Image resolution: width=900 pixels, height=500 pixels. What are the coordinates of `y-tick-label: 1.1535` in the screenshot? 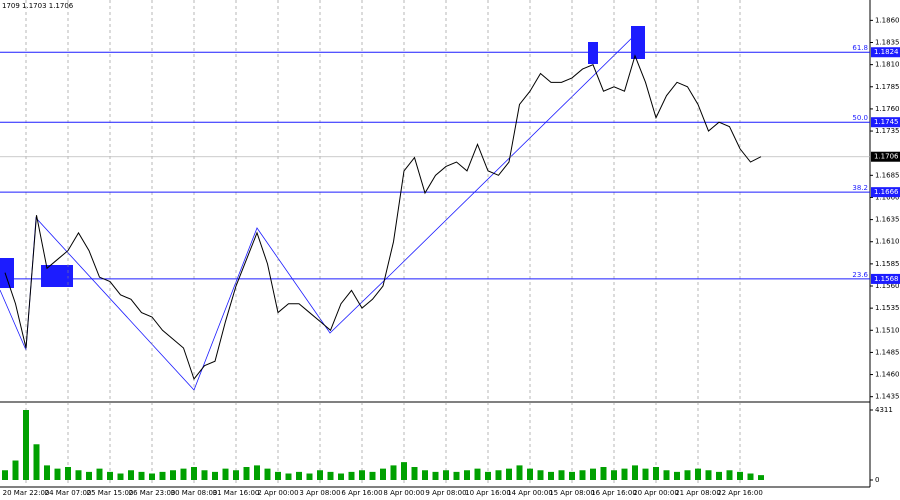 It's located at (887, 308).